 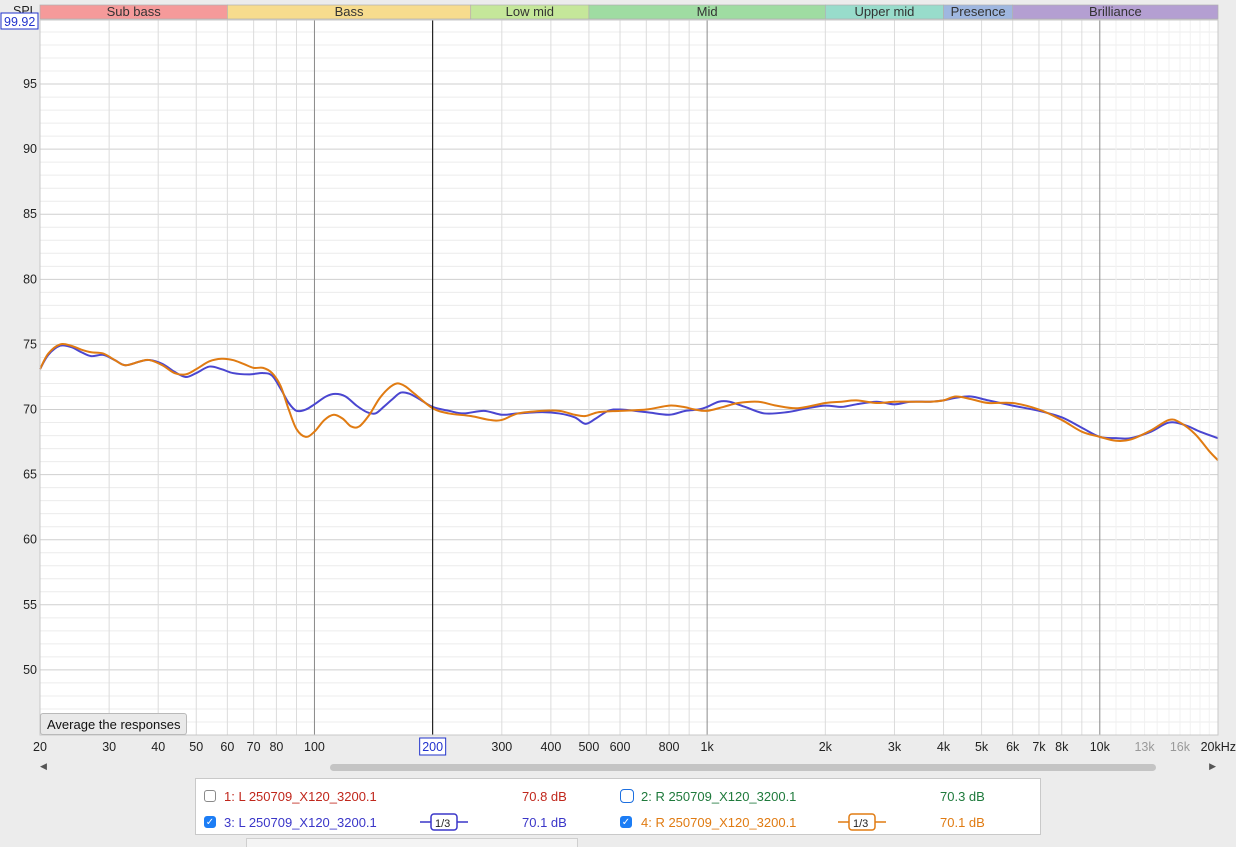 I want to click on horizontal-scrollbar: ◀ ▶, so click(x=630, y=767).